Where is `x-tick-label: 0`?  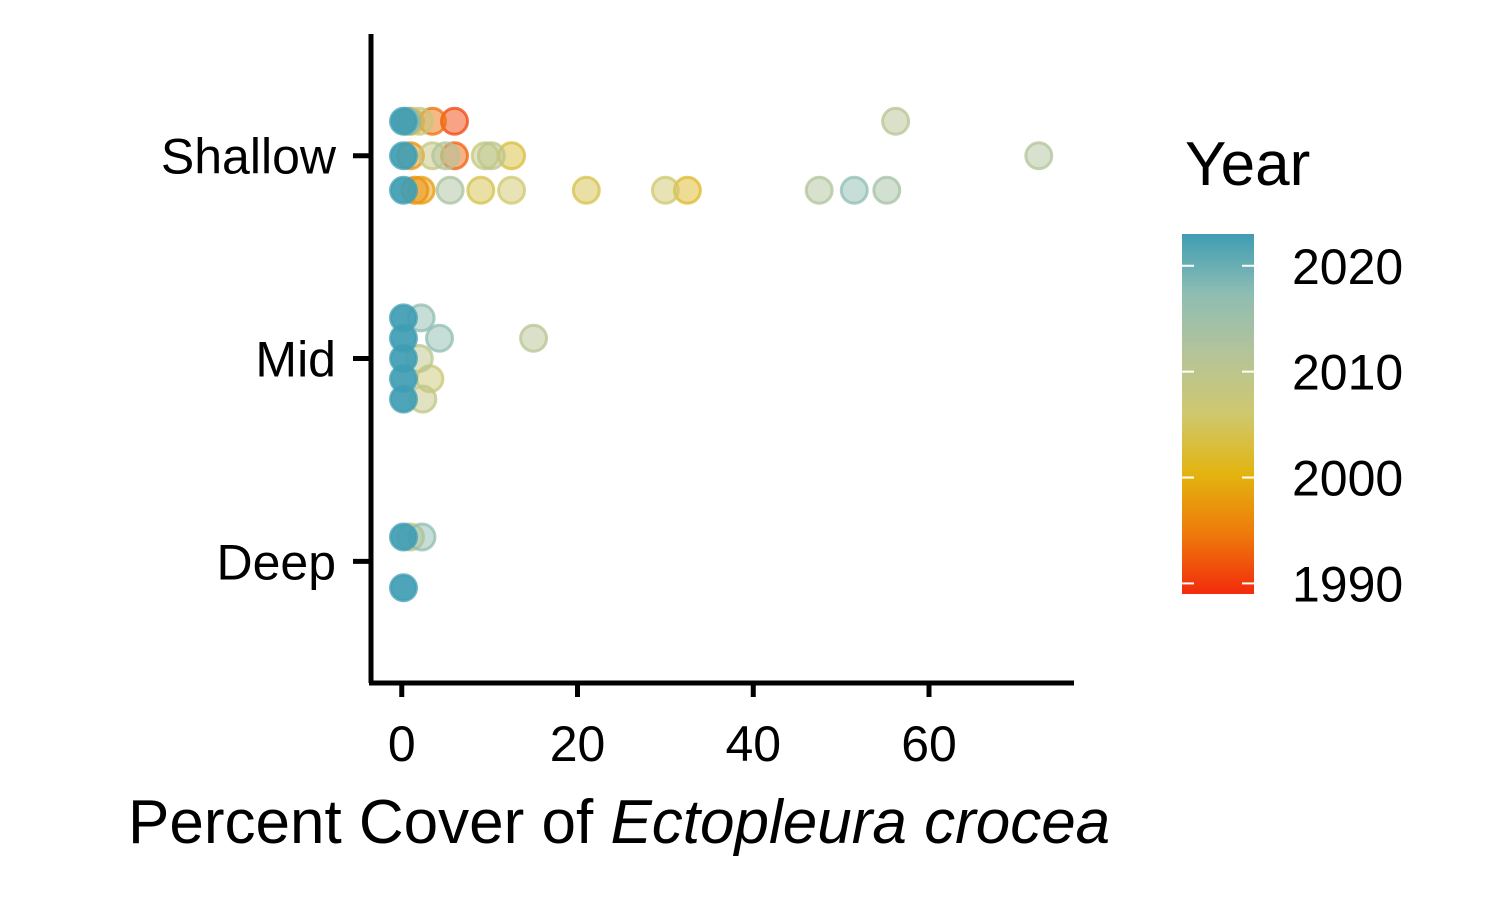
x-tick-label: 0 is located at coordinates (402, 744).